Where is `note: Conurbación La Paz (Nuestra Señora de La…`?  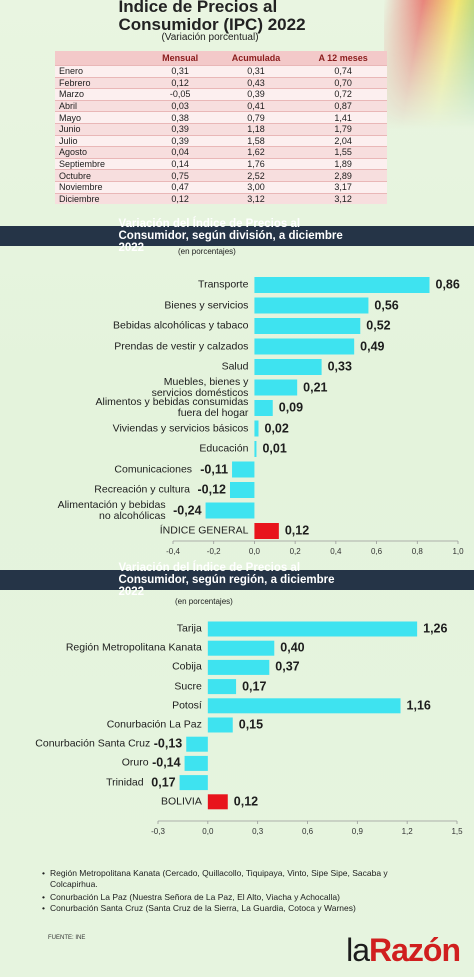 note: Conurbación La Paz (Nuestra Señora de La… is located at coordinates (231, 897).